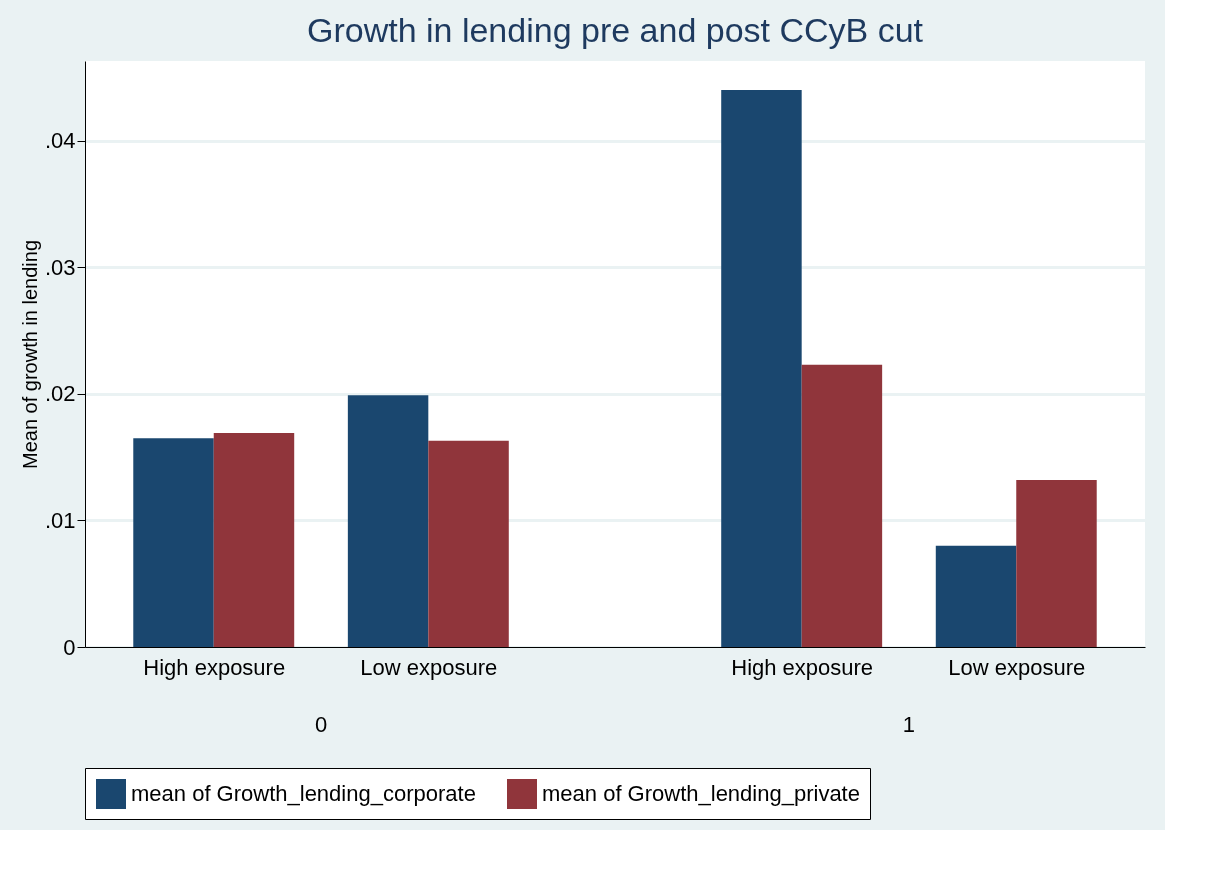  What do you see at coordinates (909, 724) in the screenshot?
I see `text: 1` at bounding box center [909, 724].